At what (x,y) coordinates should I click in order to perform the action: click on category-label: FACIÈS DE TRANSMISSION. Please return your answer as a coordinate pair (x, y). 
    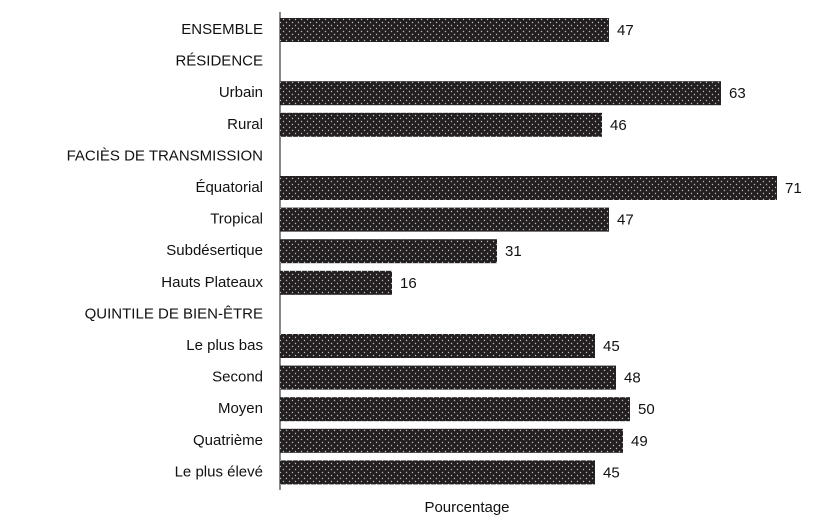
    Looking at the image, I should click on (165, 155).